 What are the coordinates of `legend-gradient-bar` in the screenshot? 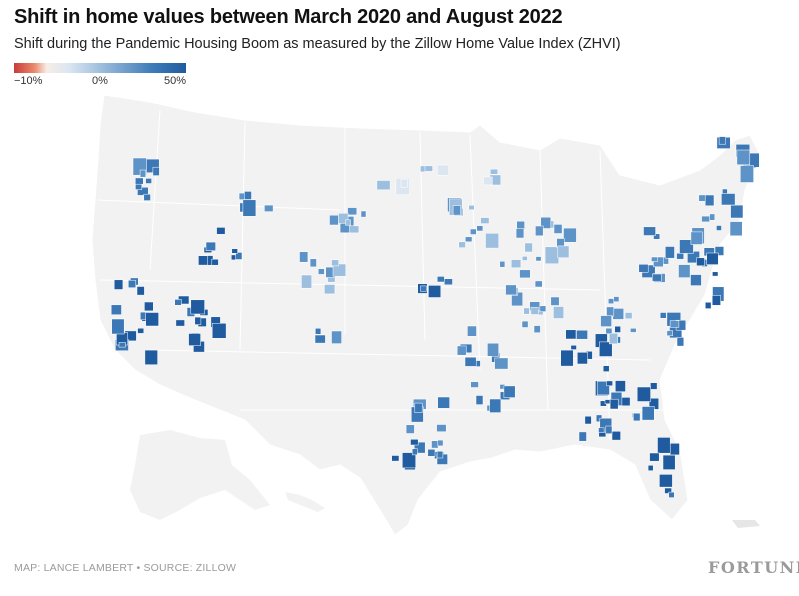 It's located at (100, 68).